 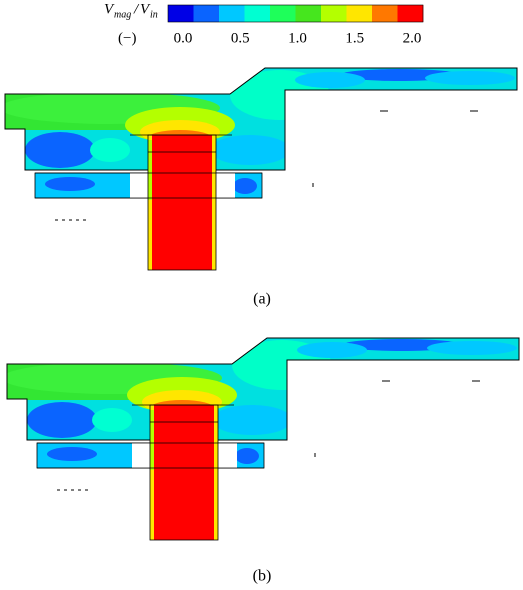 What do you see at coordinates (154, 14) in the screenshot?
I see `colorbar-label: in` at bounding box center [154, 14].